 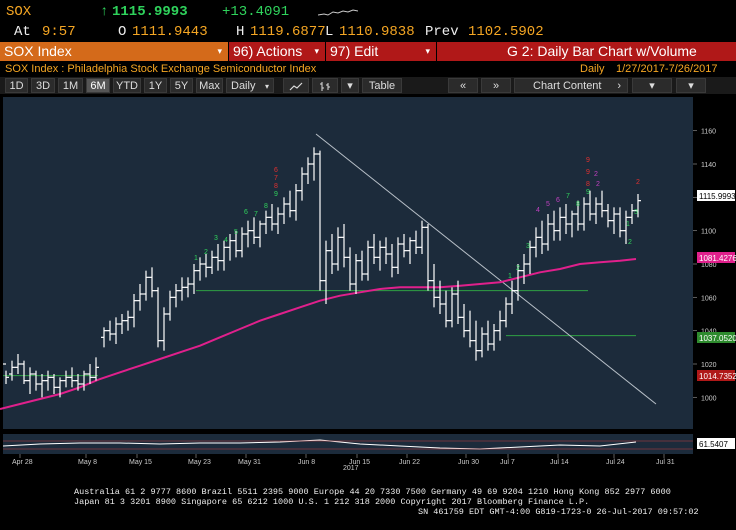 I want to click on range-ytd-button: YTD, so click(x=127, y=85).